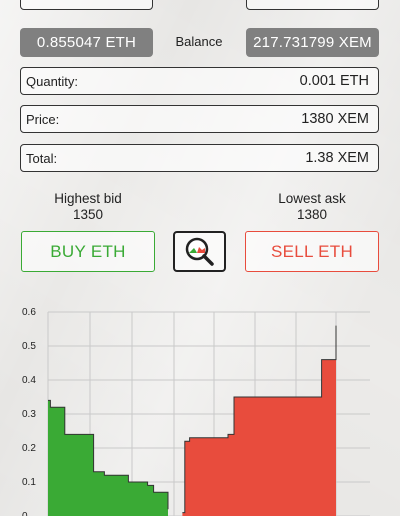  What do you see at coordinates (337, 158) in the screenshot?
I see `total-value: 1.38 XEM` at bounding box center [337, 158].